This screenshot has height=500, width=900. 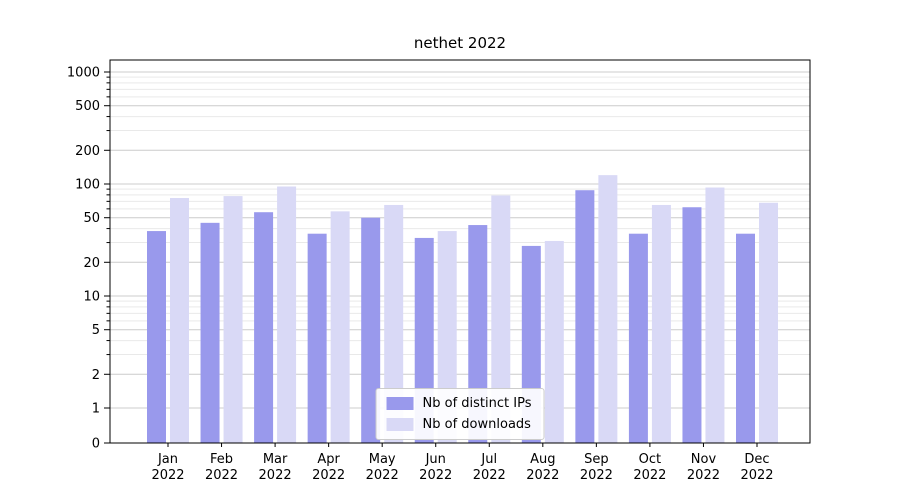 What do you see at coordinates (382, 467) in the screenshot?
I see `x-tick-label: May 2022` at bounding box center [382, 467].